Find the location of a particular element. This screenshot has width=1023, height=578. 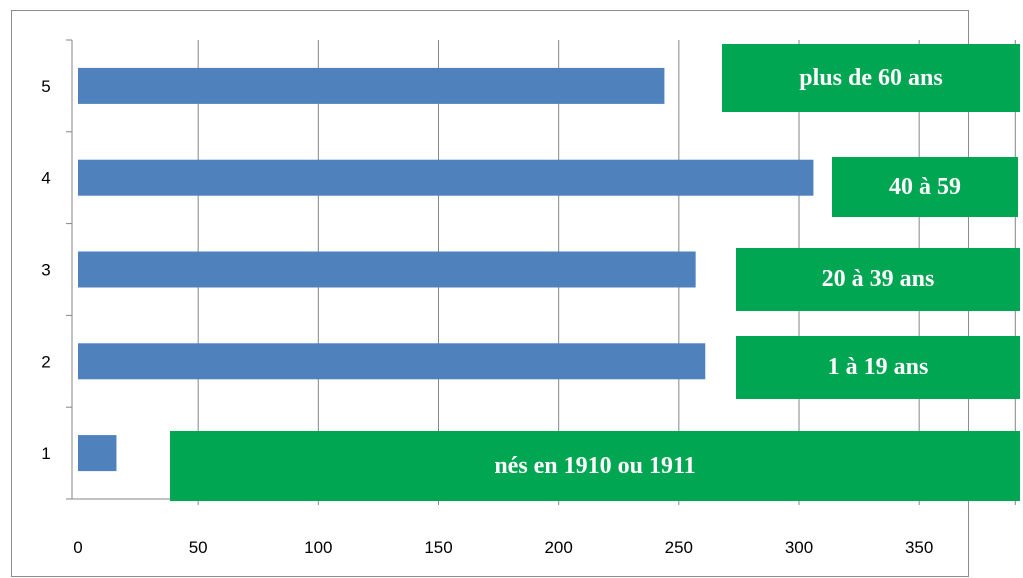

annotation-label: plus de 60 ans is located at coordinates (871, 77).